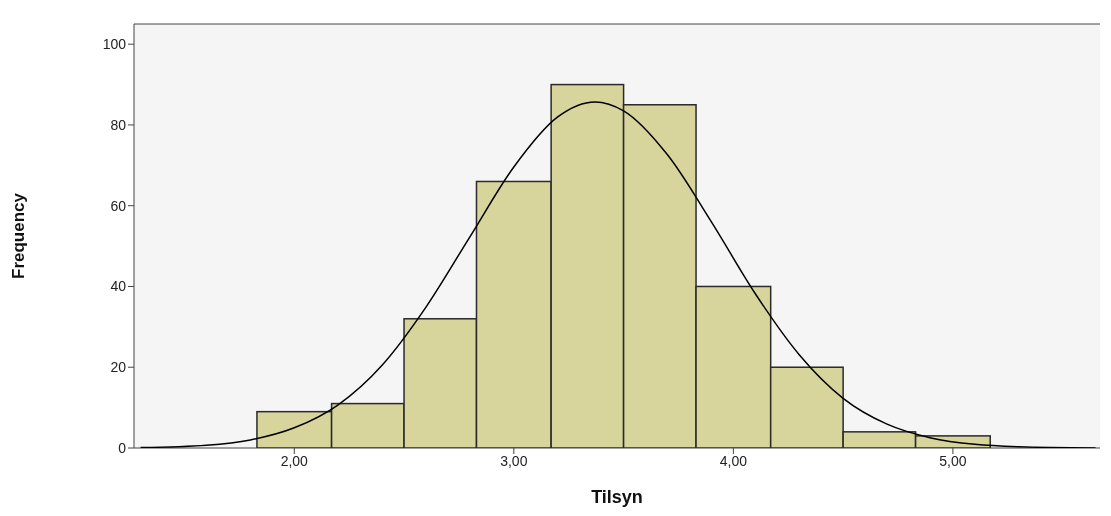 The width and height of the screenshot is (1111, 516). I want to click on y-tick-label: 20, so click(118, 367).